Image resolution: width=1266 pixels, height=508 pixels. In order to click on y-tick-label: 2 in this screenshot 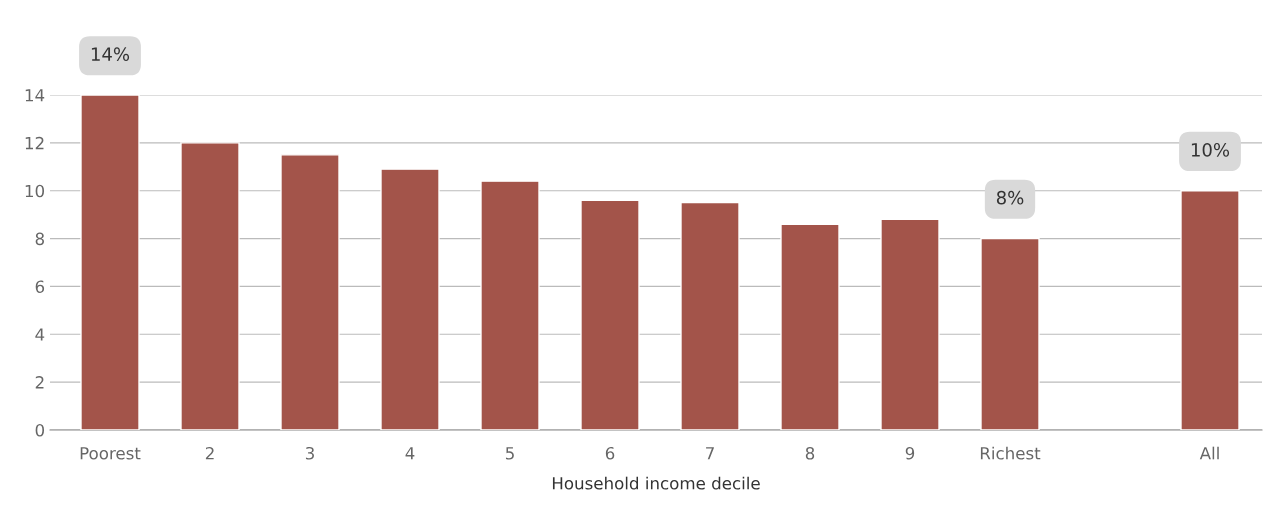, I will do `click(39, 382)`.